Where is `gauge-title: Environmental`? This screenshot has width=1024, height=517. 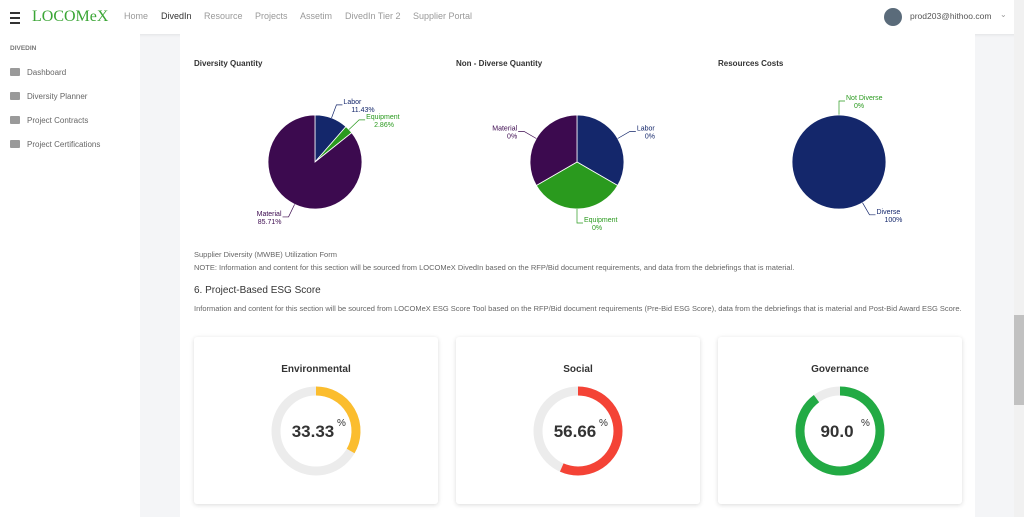 gauge-title: Environmental is located at coordinates (316, 369).